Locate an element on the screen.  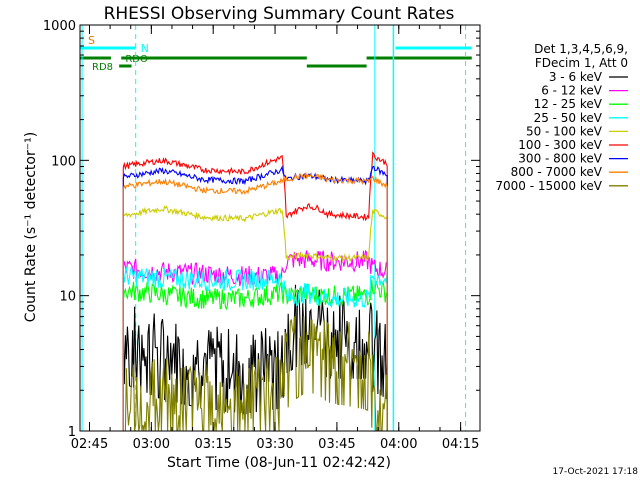
timestamp: 17-Oct-2021 17:18 is located at coordinates (596, 472).